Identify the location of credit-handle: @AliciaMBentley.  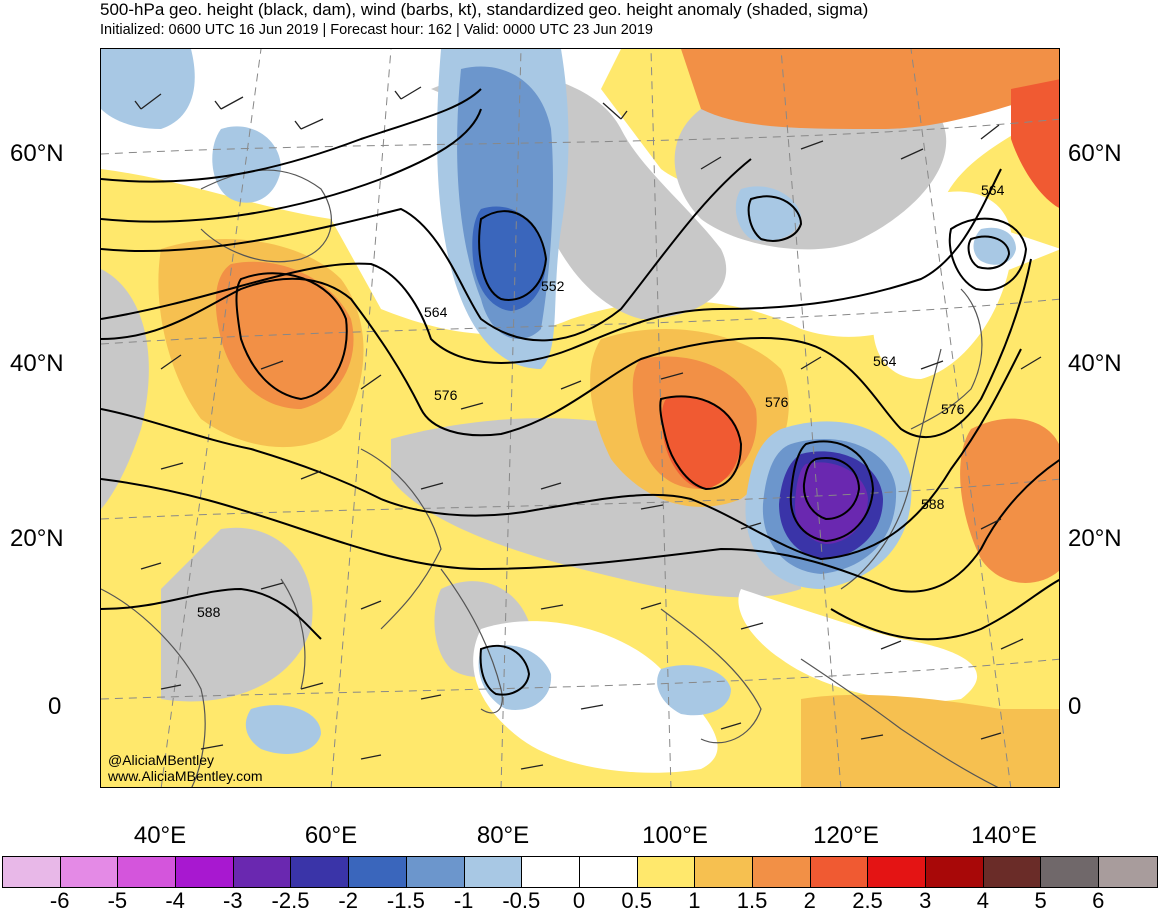
(161, 760).